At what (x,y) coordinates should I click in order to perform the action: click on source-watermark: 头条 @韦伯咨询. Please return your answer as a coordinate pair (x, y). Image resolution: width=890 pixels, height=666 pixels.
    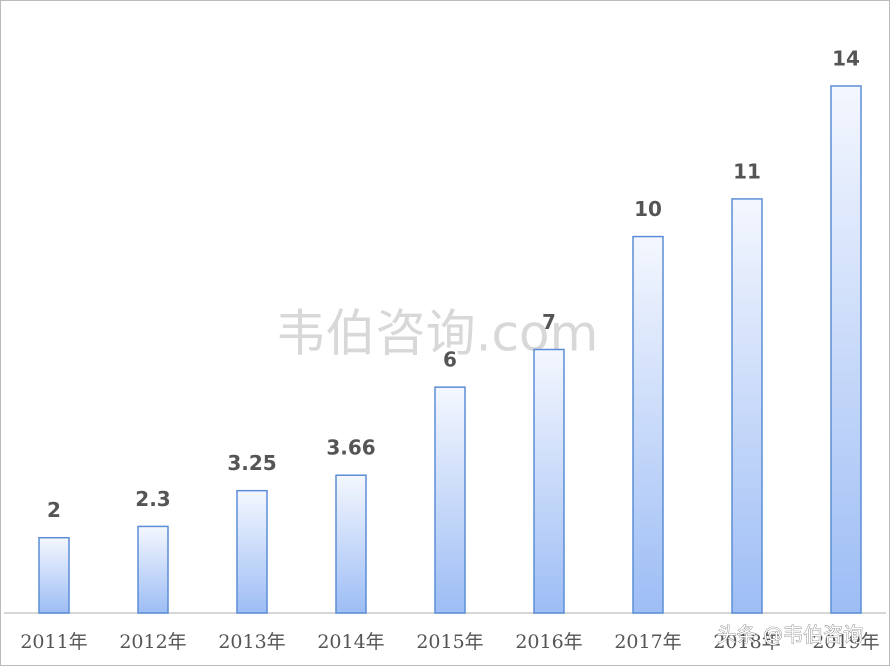
    Looking at the image, I should click on (790, 635).